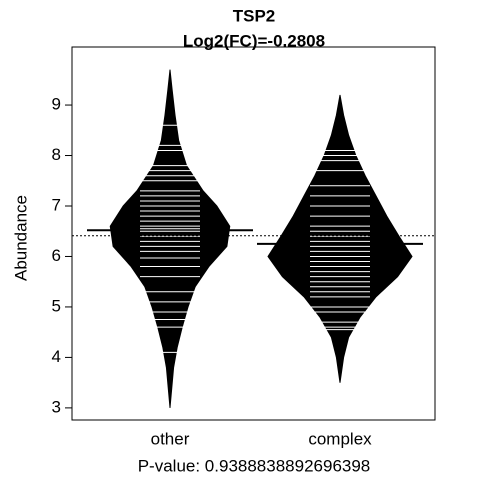  I want to click on y-tick-label: 8, so click(56, 154).